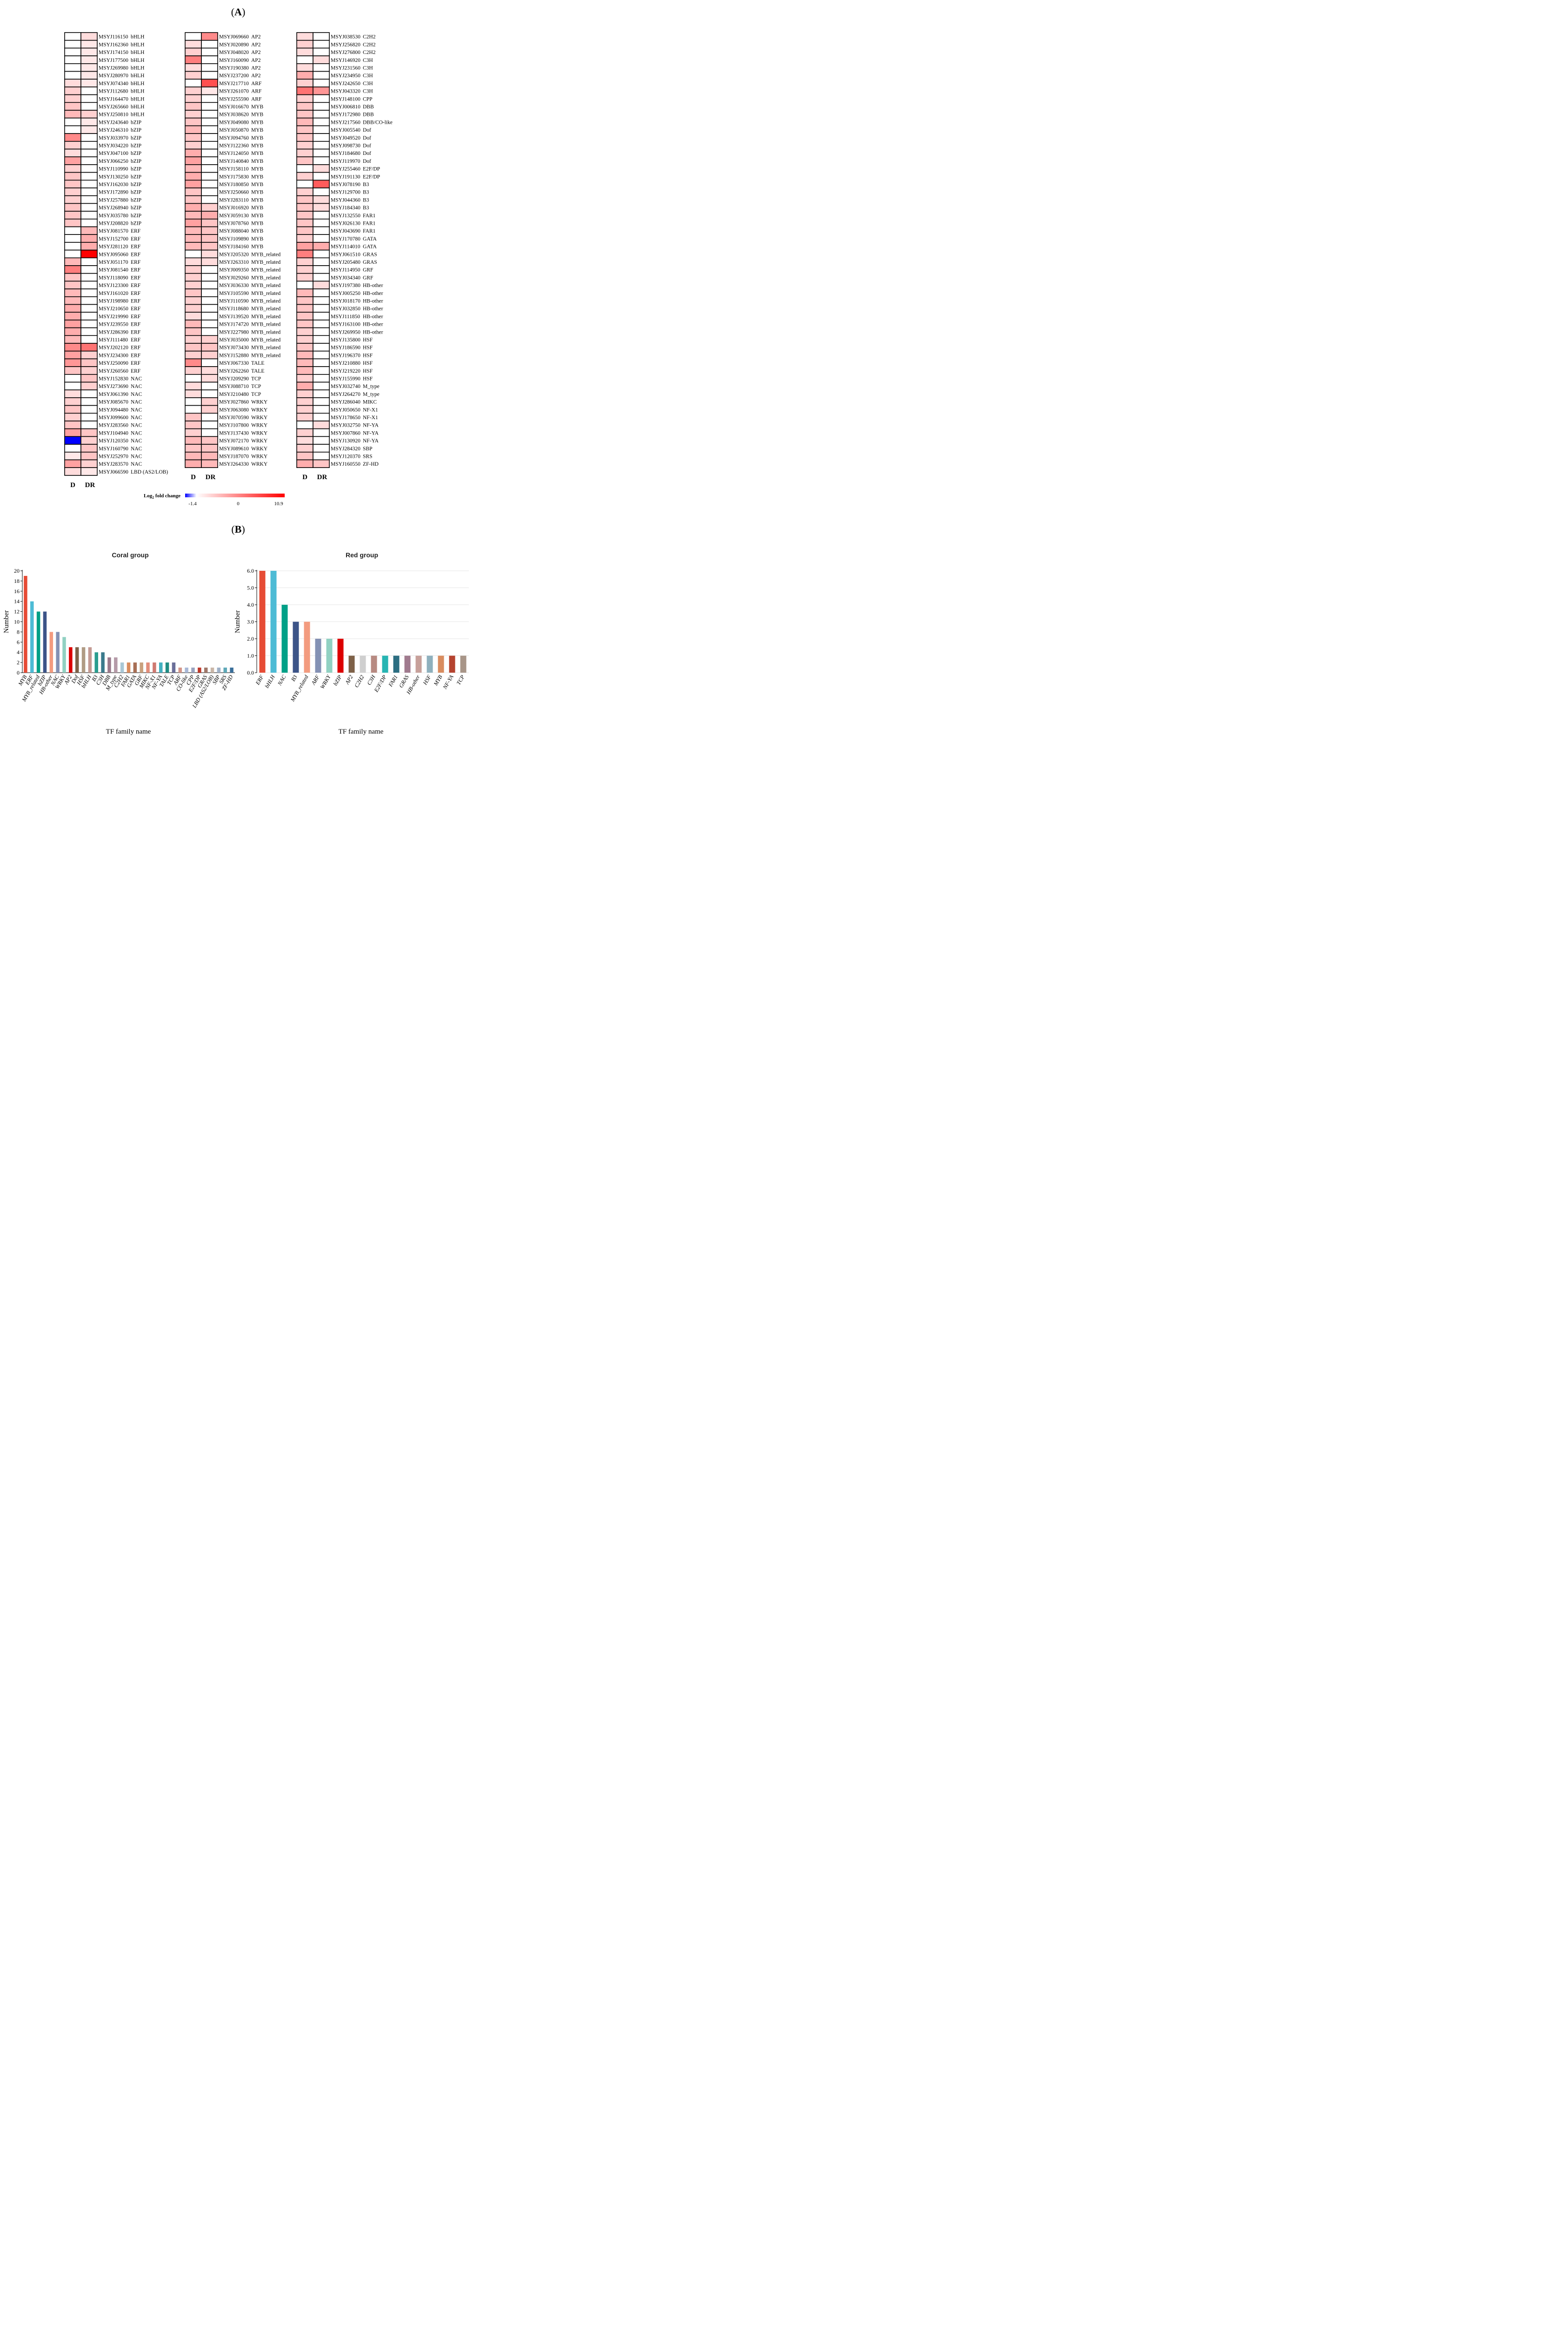  What do you see at coordinates (89, 176) in the screenshot?
I see `heatmap-cell-MSYJ130250-DR` at bounding box center [89, 176].